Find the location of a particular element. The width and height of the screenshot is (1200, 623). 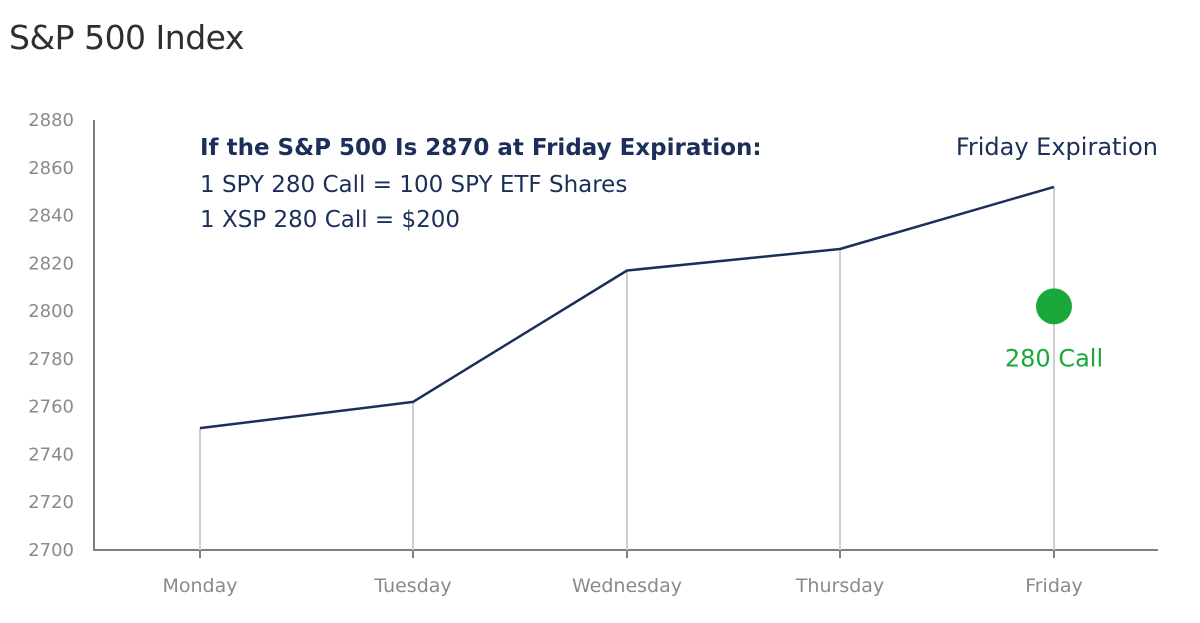

y-tick-label: 2820 is located at coordinates (51, 263).